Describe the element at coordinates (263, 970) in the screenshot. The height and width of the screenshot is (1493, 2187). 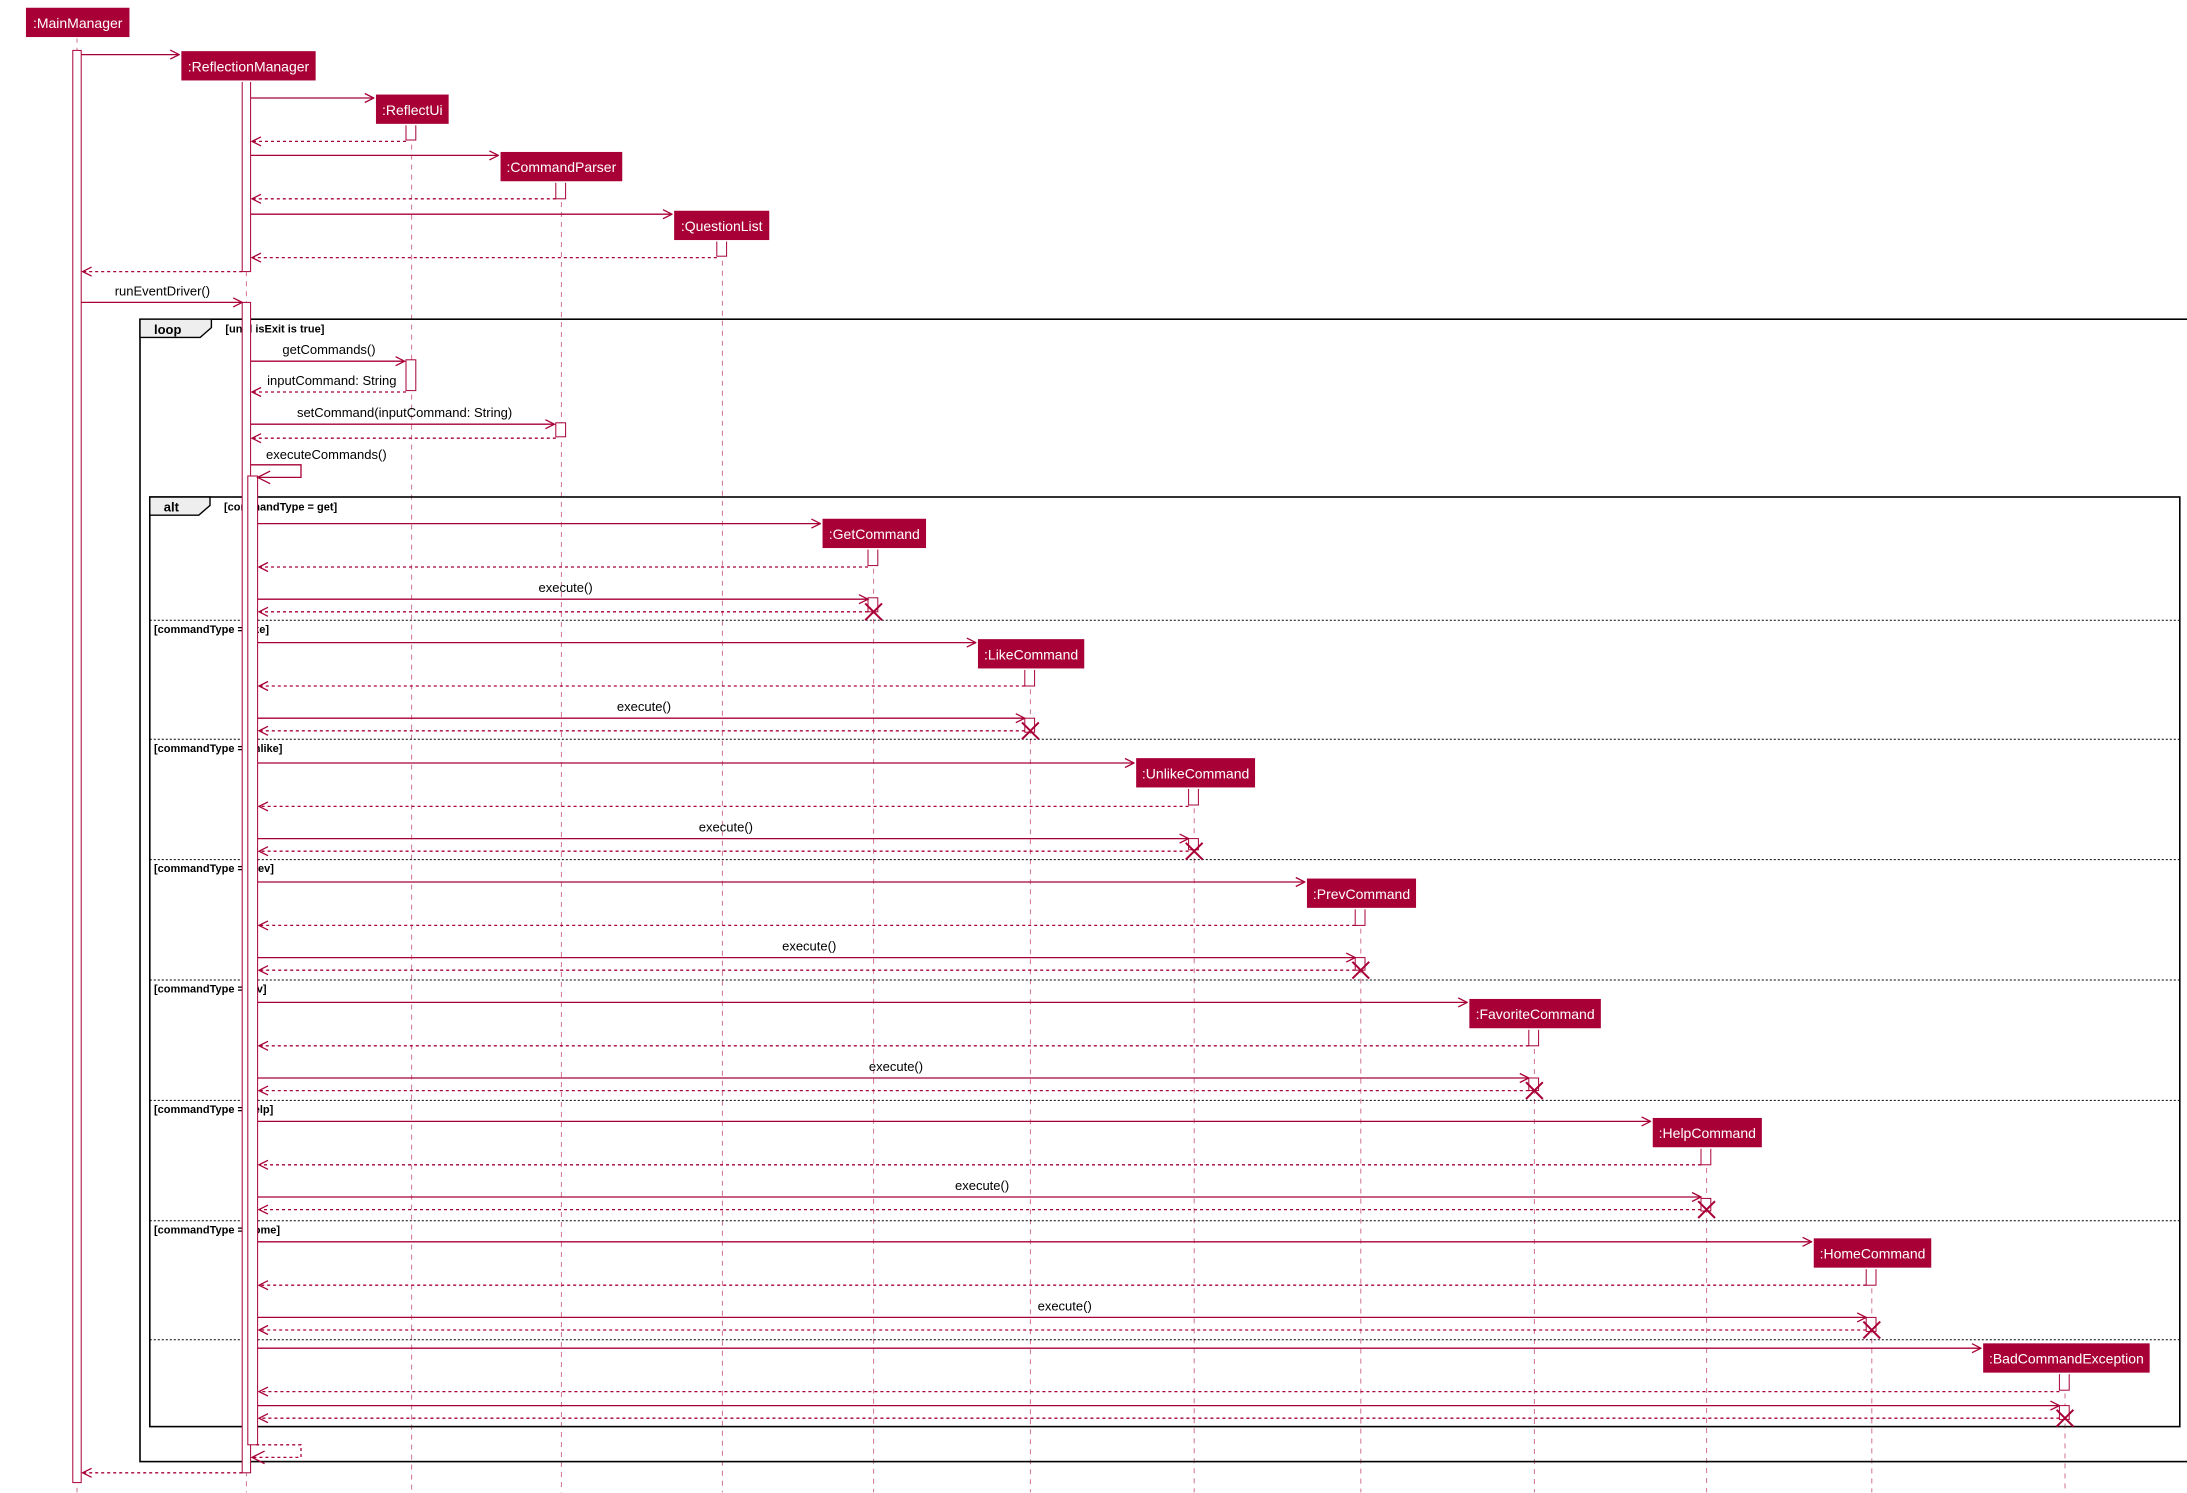
I see `msg-return-execute-pc-head` at that location.